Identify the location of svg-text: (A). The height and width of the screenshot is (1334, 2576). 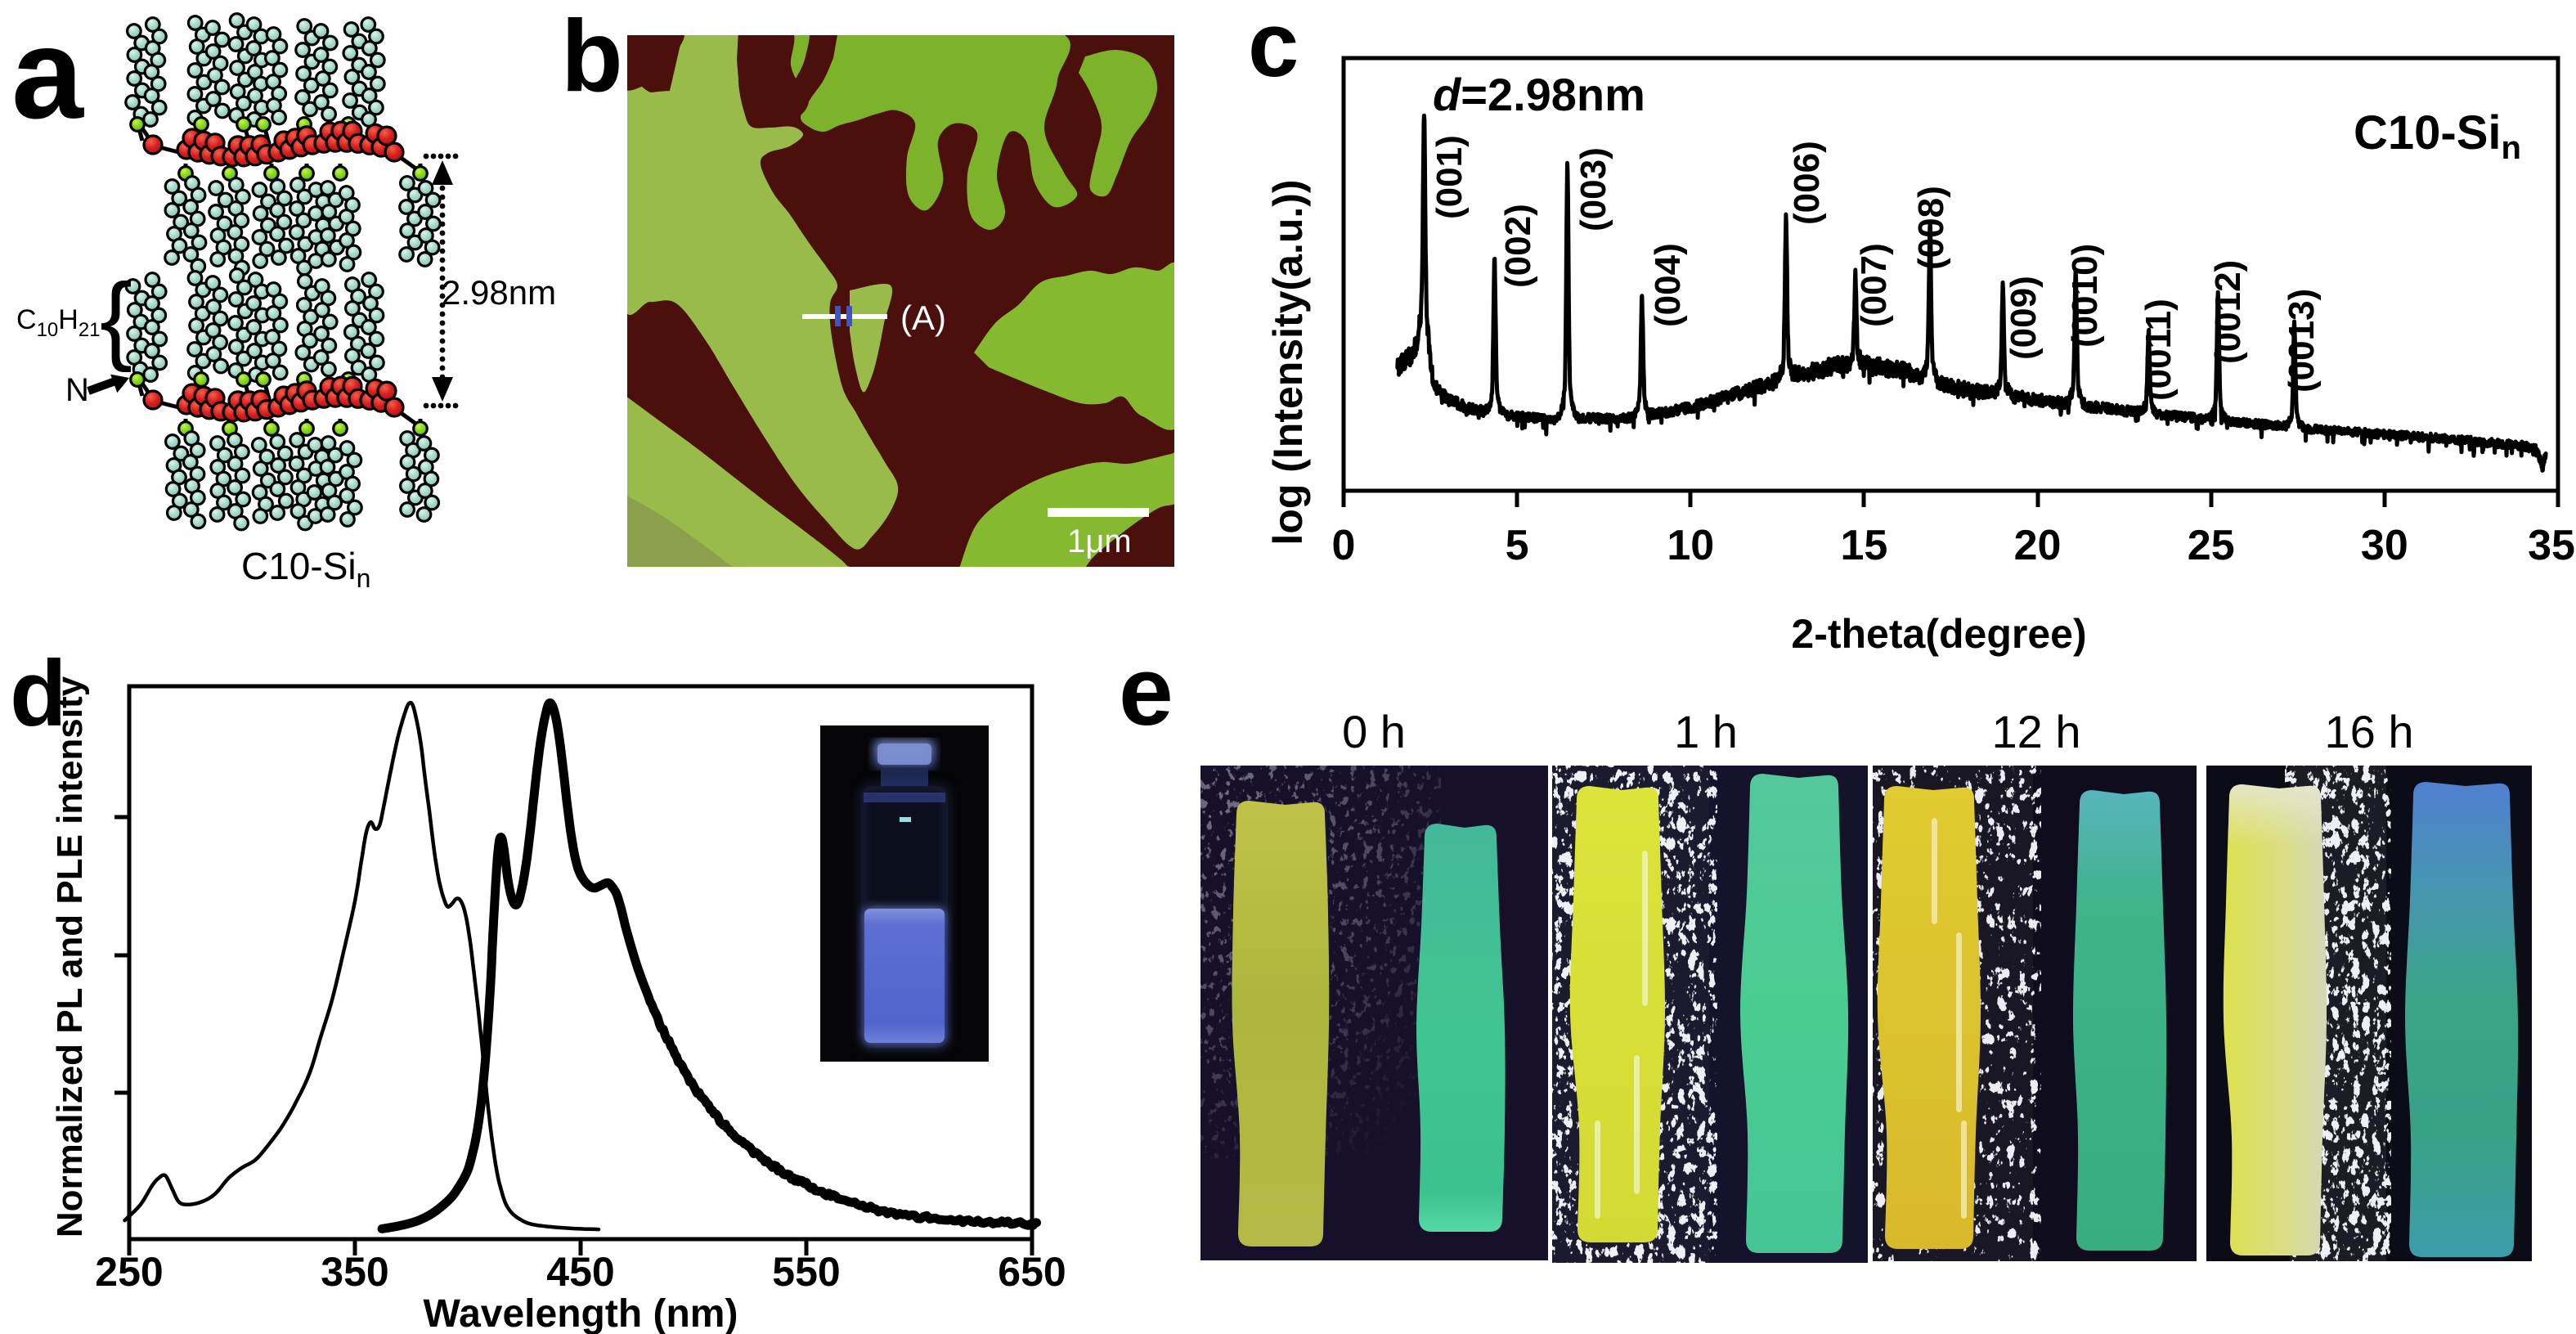
(923, 318).